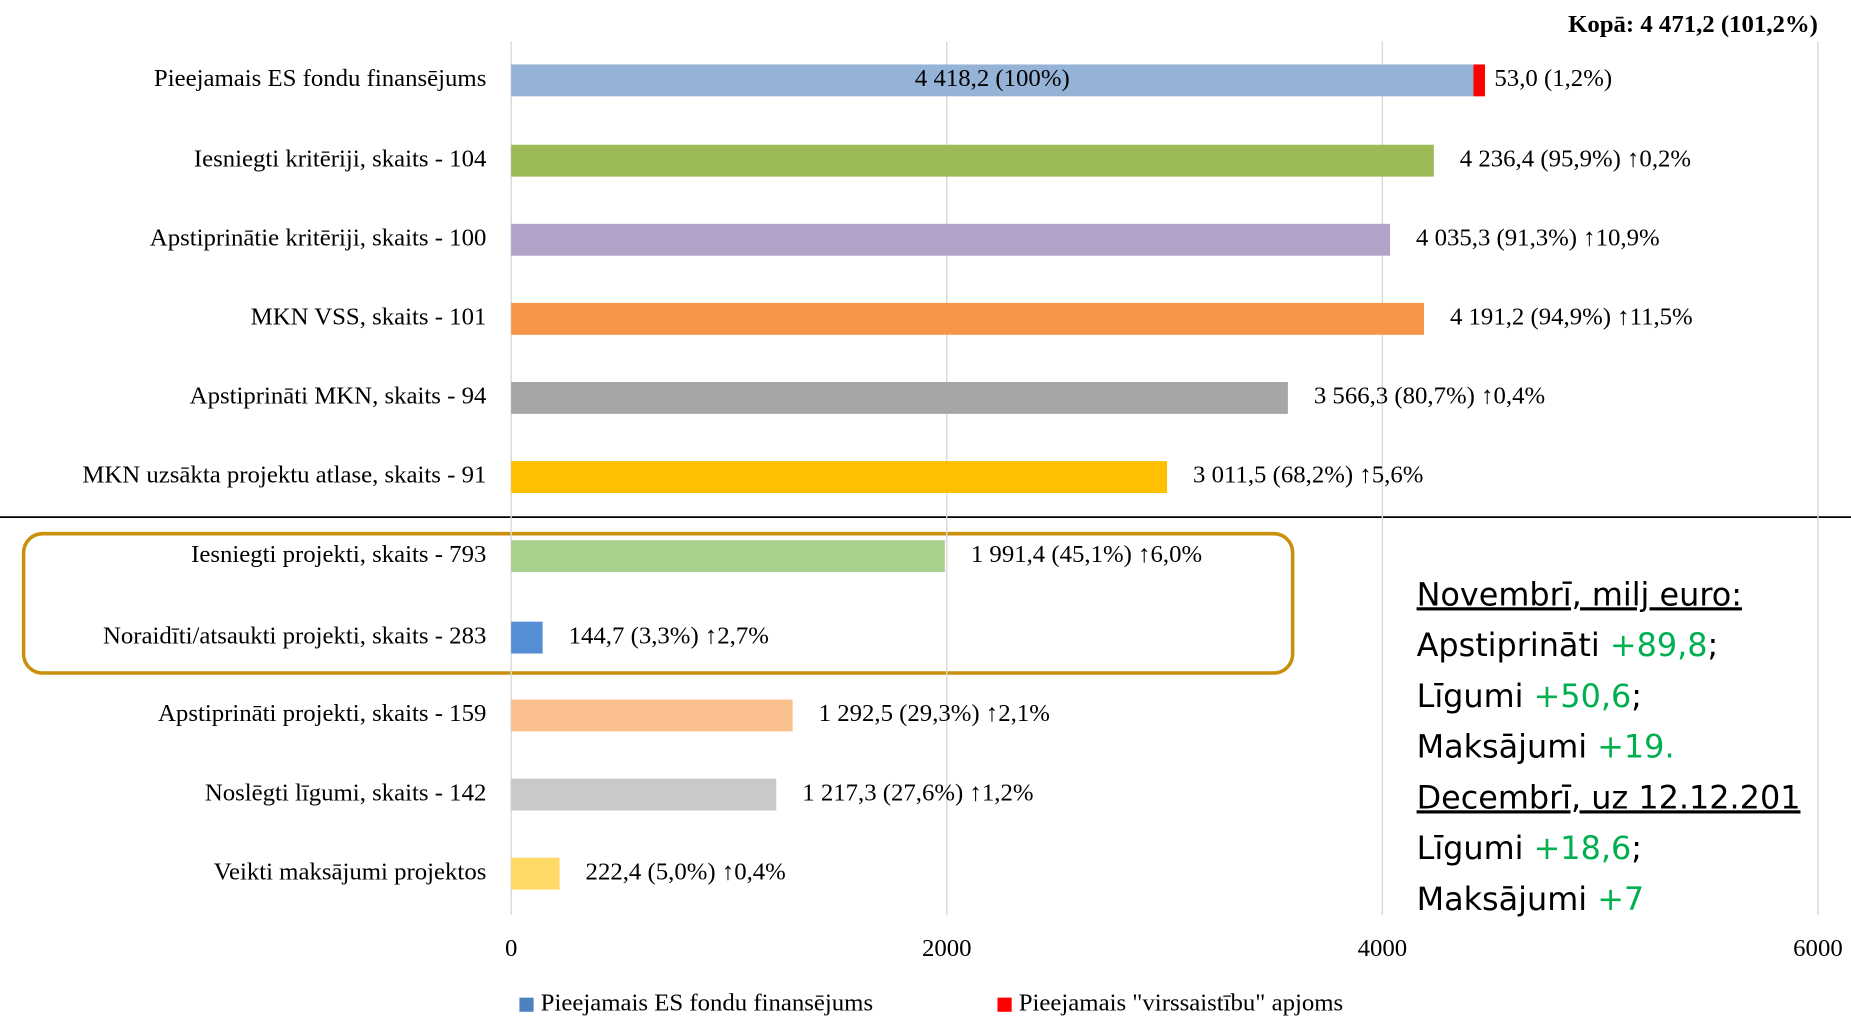  I want to click on y-tick-label: Pieejamais ES fondu finansējums, so click(320, 78).